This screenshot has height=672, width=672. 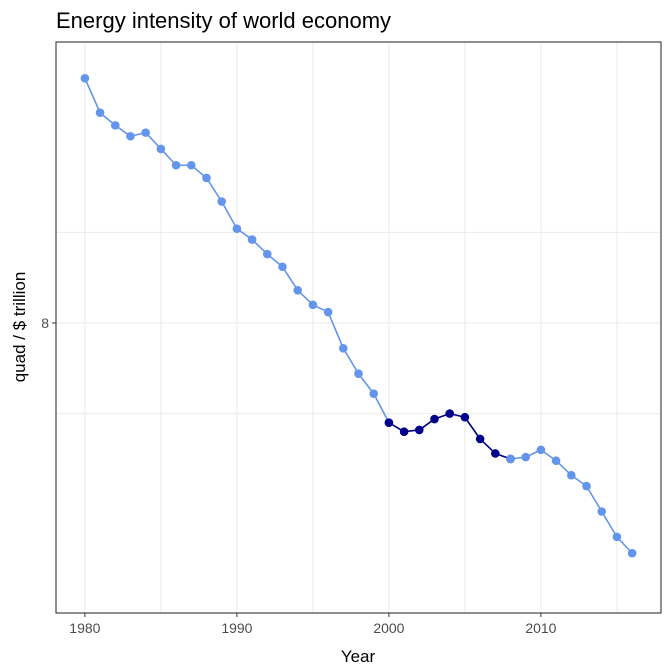 What do you see at coordinates (313, 624) in the screenshot?
I see `x-axis-ticks: 1980 1990 2000 2010` at bounding box center [313, 624].